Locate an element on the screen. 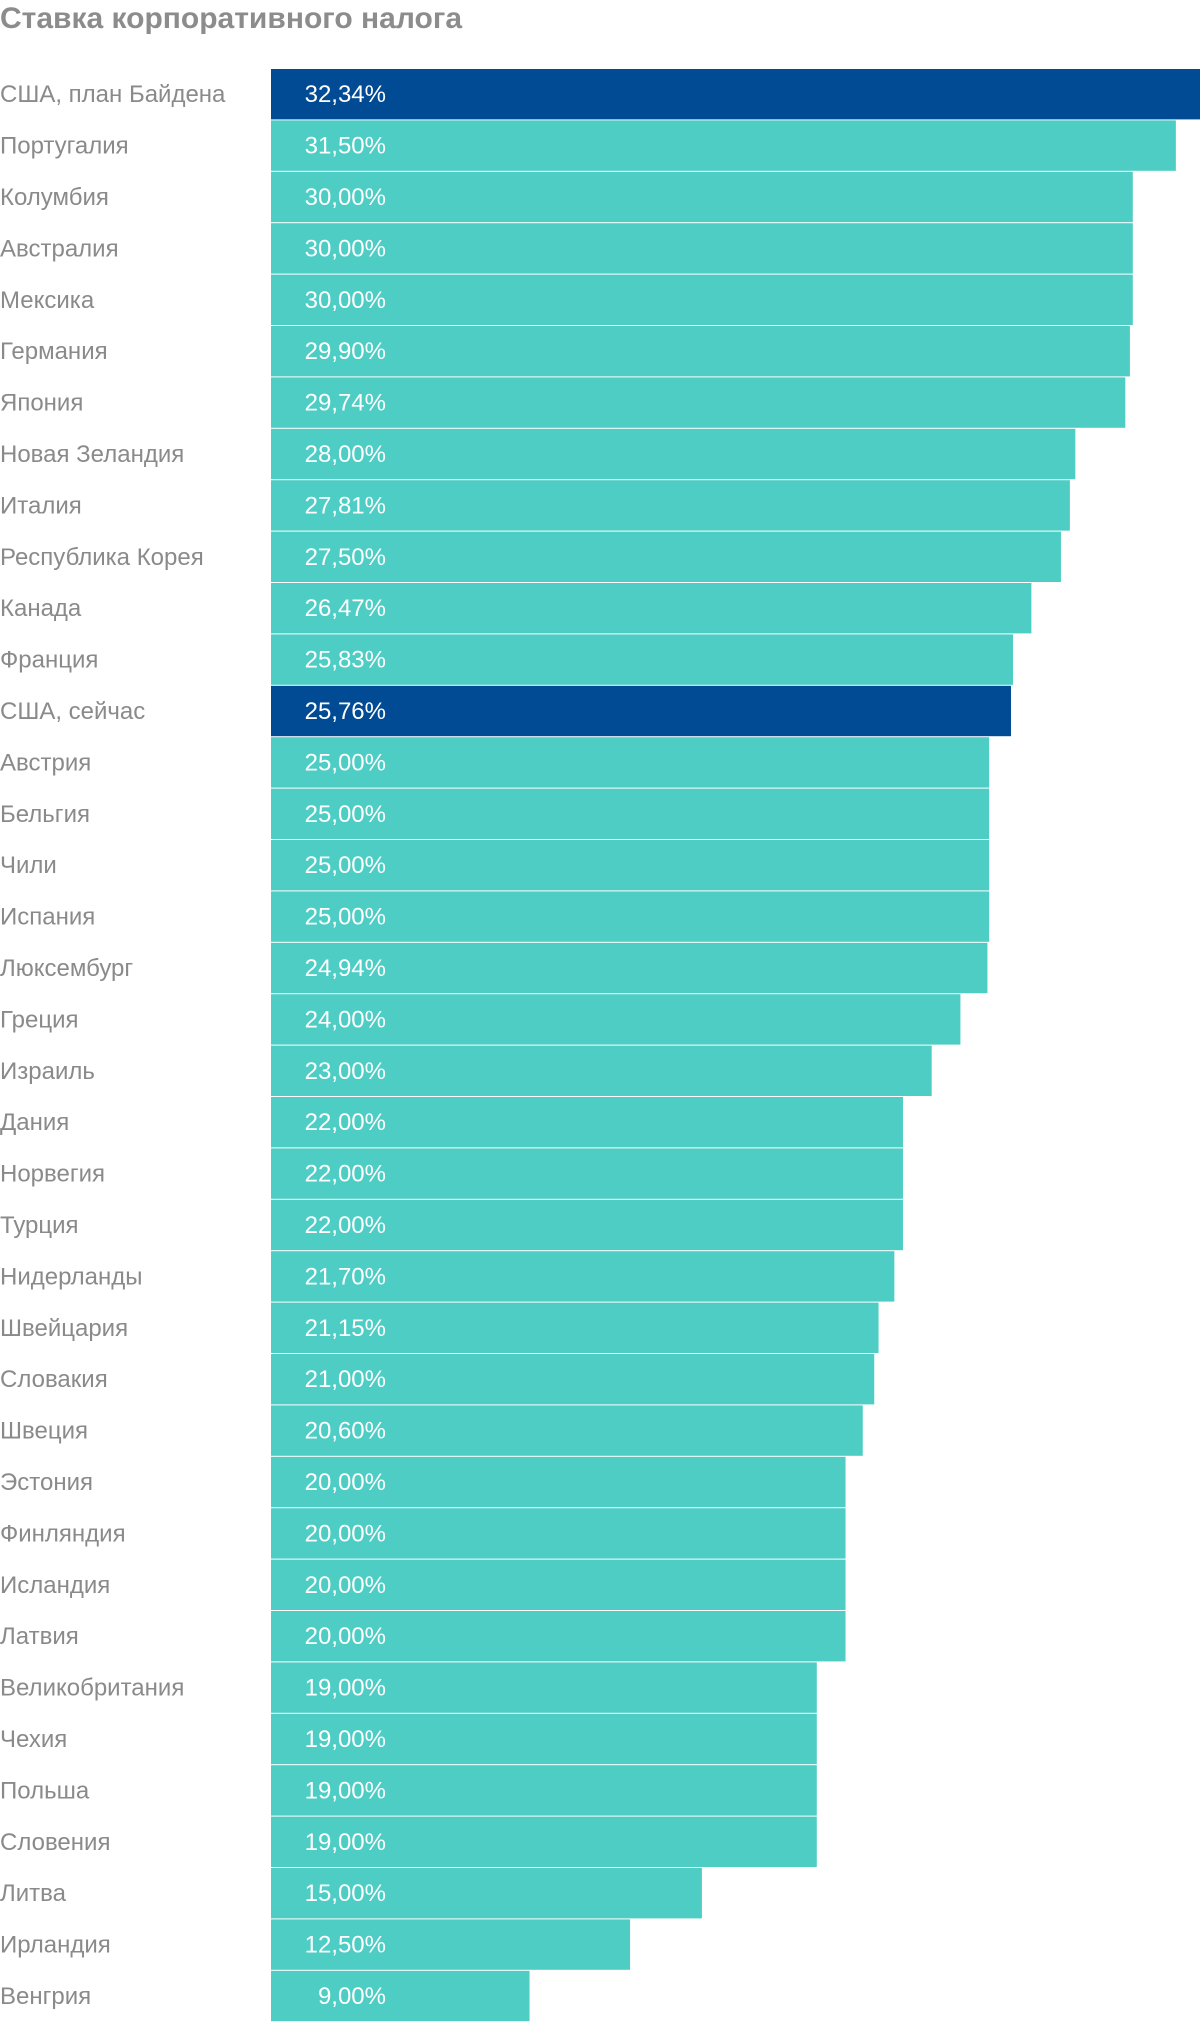  value-label: 21,70% is located at coordinates (345, 1276).